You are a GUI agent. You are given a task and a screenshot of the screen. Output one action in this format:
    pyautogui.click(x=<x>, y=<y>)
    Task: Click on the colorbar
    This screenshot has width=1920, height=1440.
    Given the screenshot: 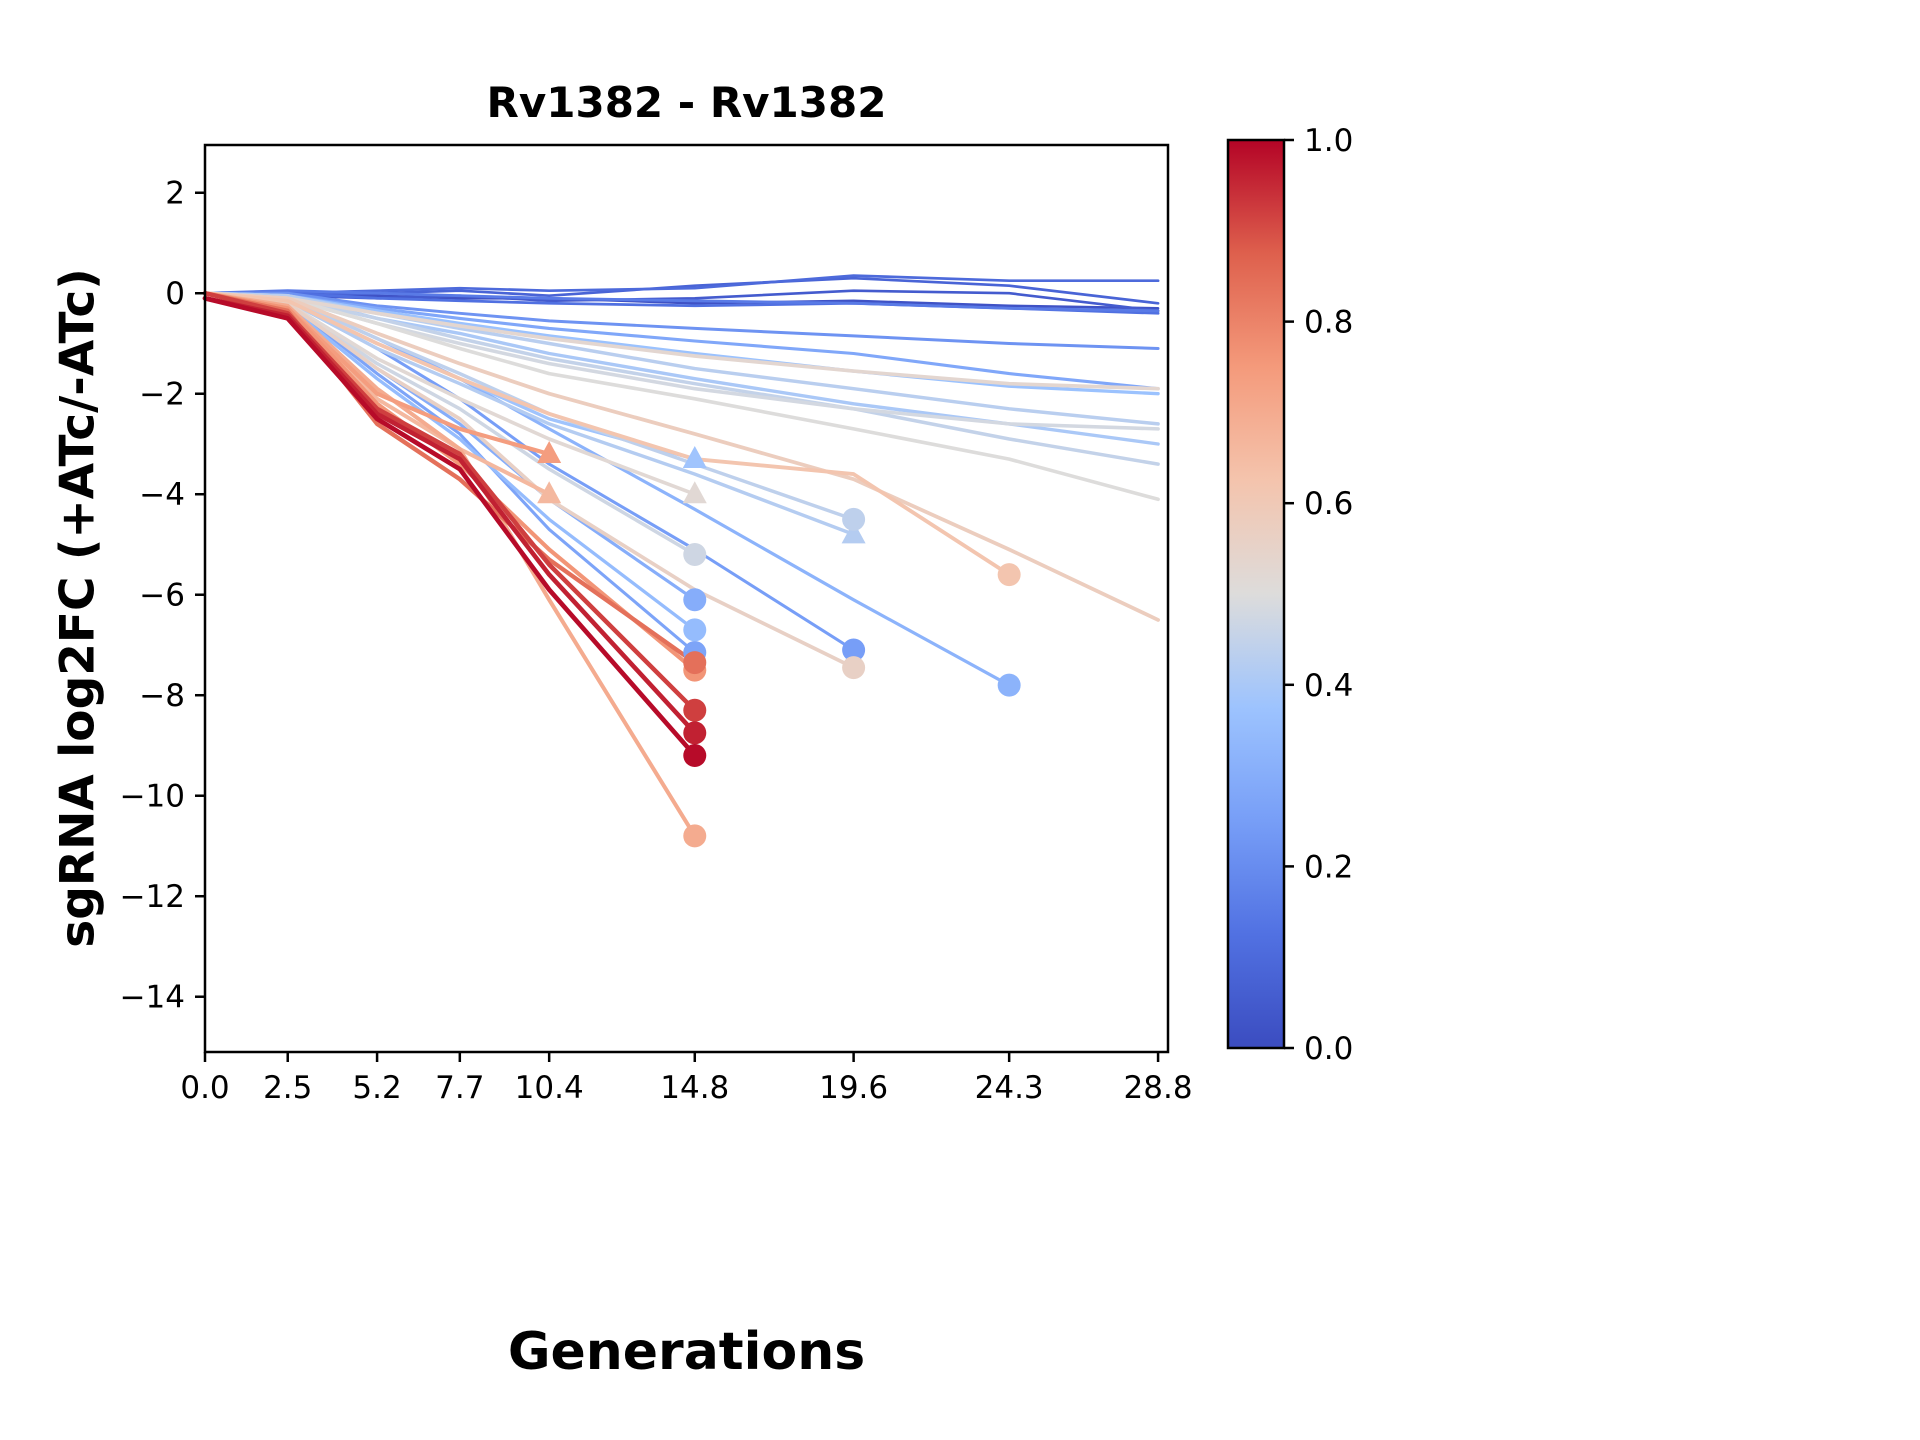 What is the action you would take?
    pyautogui.click(x=1256, y=594)
    